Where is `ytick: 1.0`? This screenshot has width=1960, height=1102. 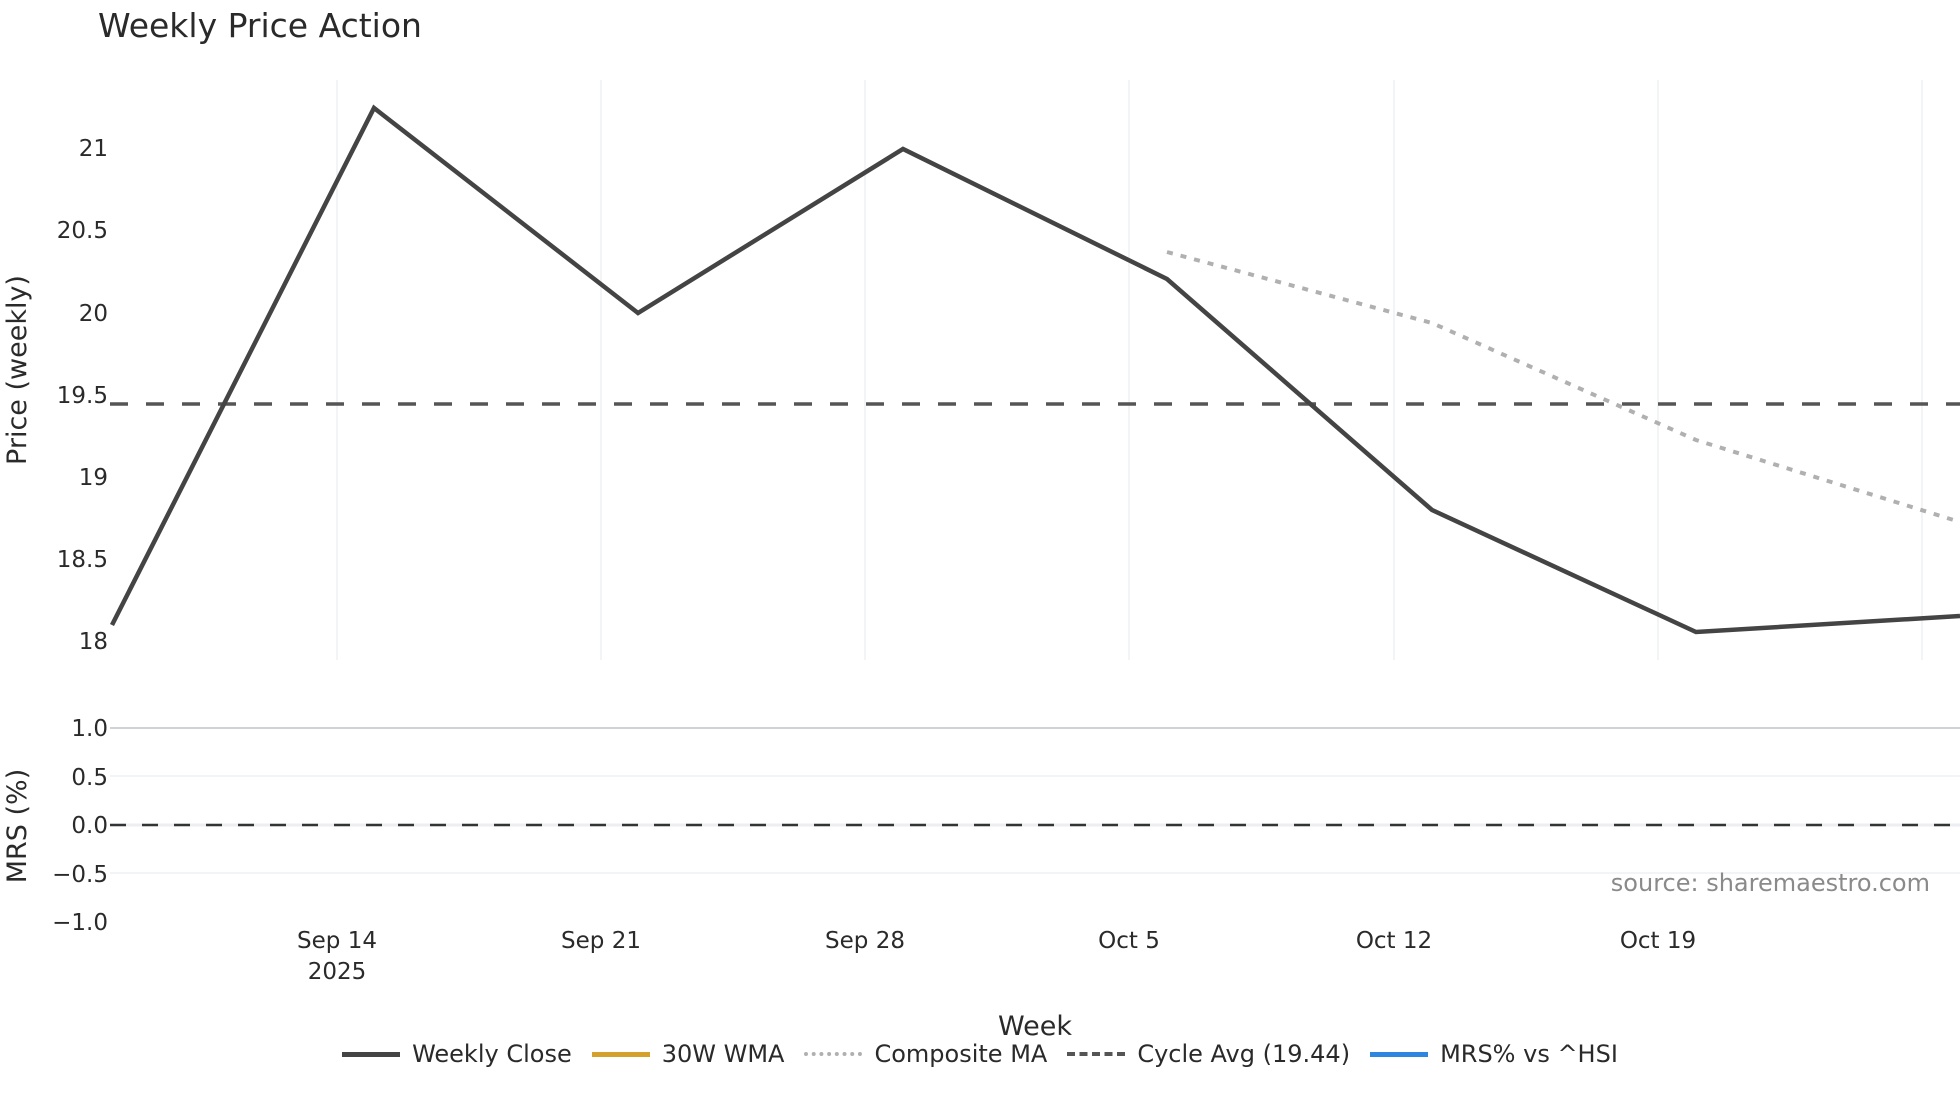
ytick: 1.0 is located at coordinates (89, 729).